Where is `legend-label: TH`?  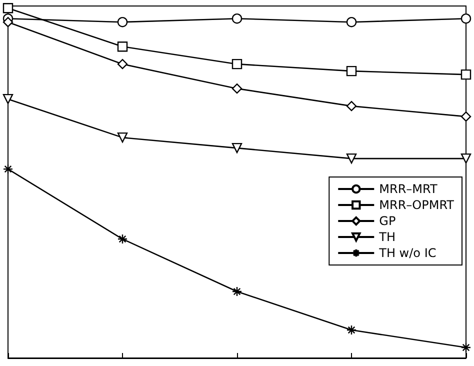 legend-label: TH is located at coordinates (387, 237).